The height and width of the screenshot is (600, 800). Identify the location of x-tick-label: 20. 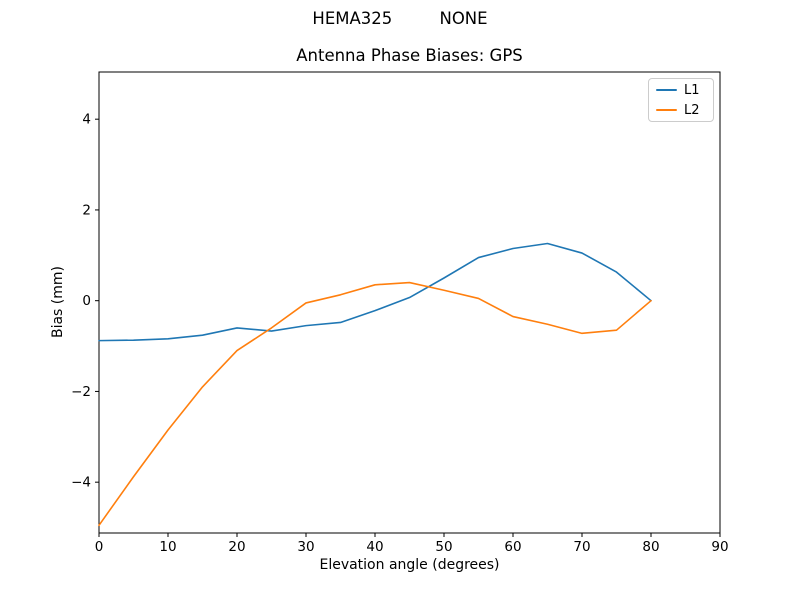
(236, 547).